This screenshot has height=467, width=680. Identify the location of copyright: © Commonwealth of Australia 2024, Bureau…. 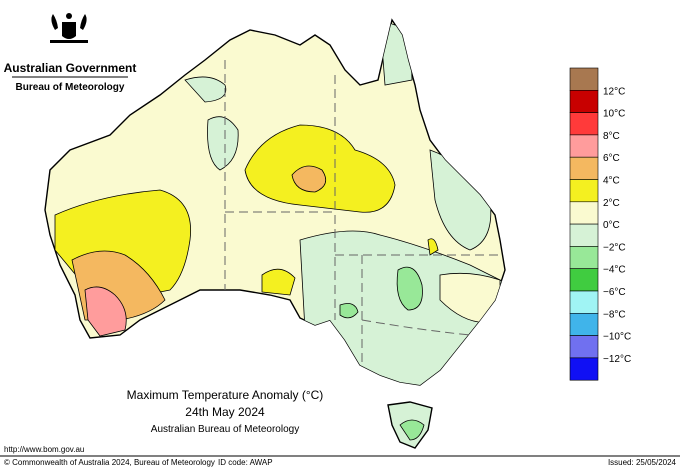
(109, 462).